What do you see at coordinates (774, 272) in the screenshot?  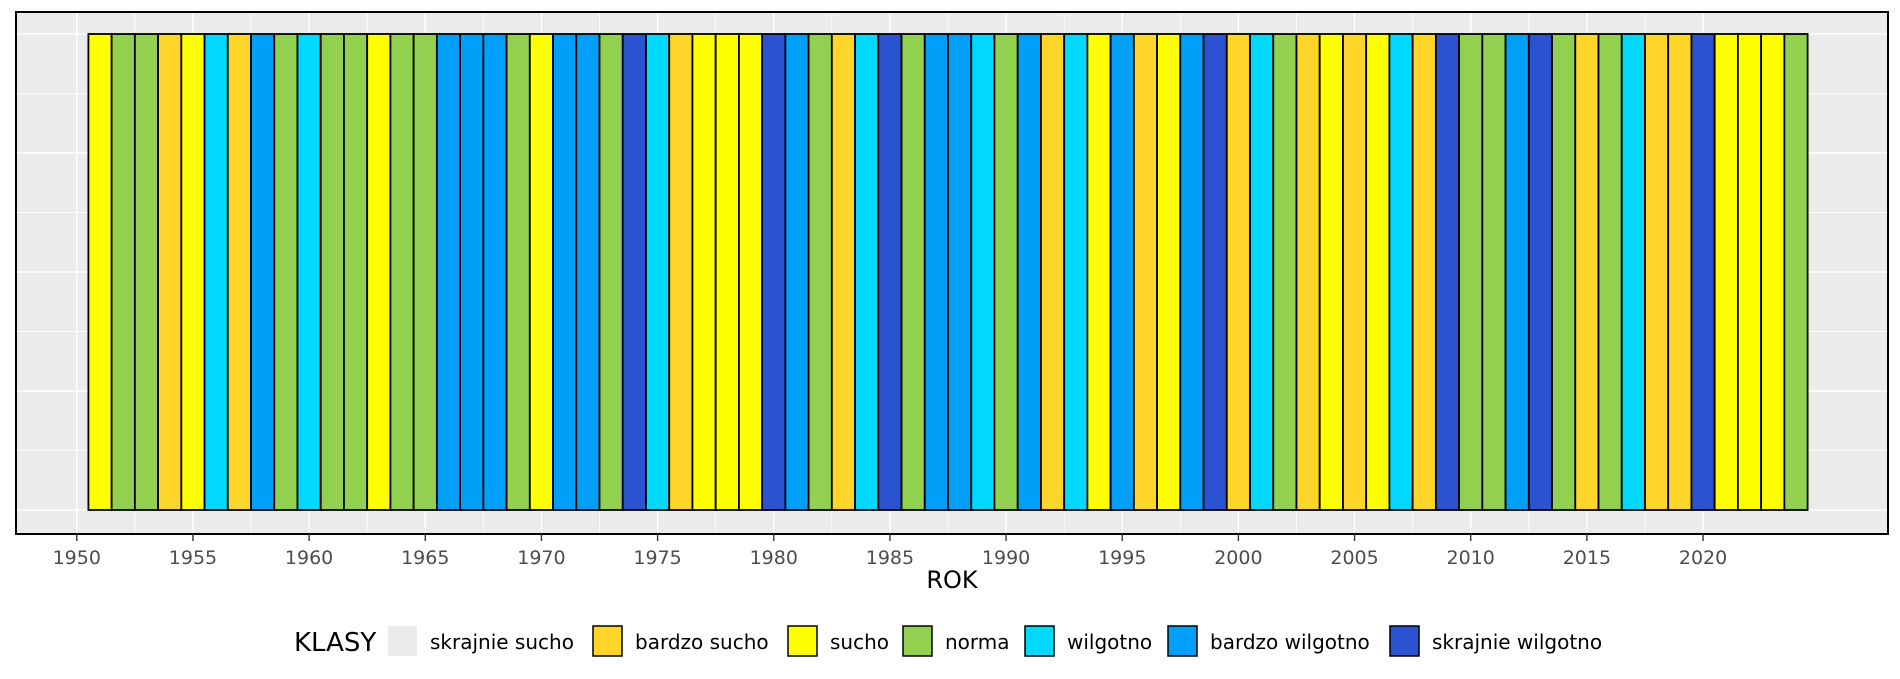 I see `bar-1980` at bounding box center [774, 272].